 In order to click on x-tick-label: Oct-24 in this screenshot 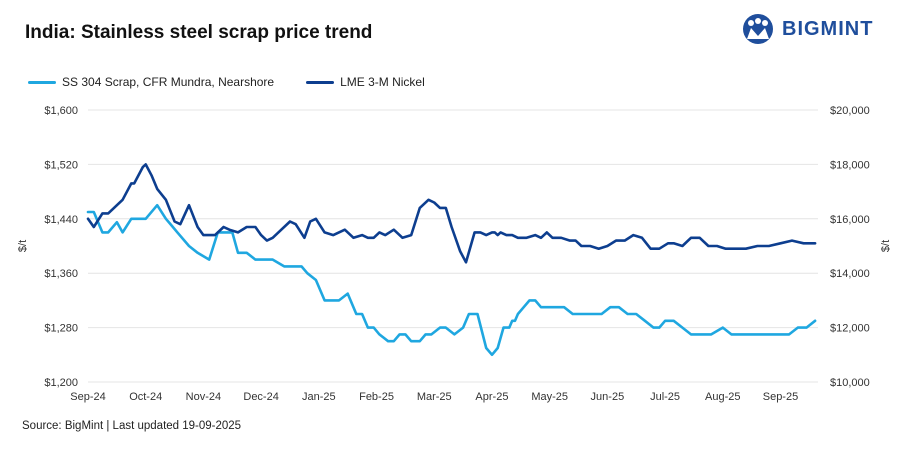, I will do `click(145, 397)`.